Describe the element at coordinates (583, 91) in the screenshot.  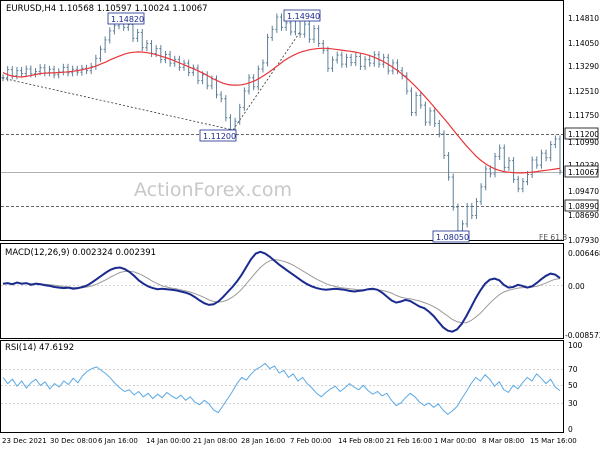
I see `y-tick: 1.12510` at that location.